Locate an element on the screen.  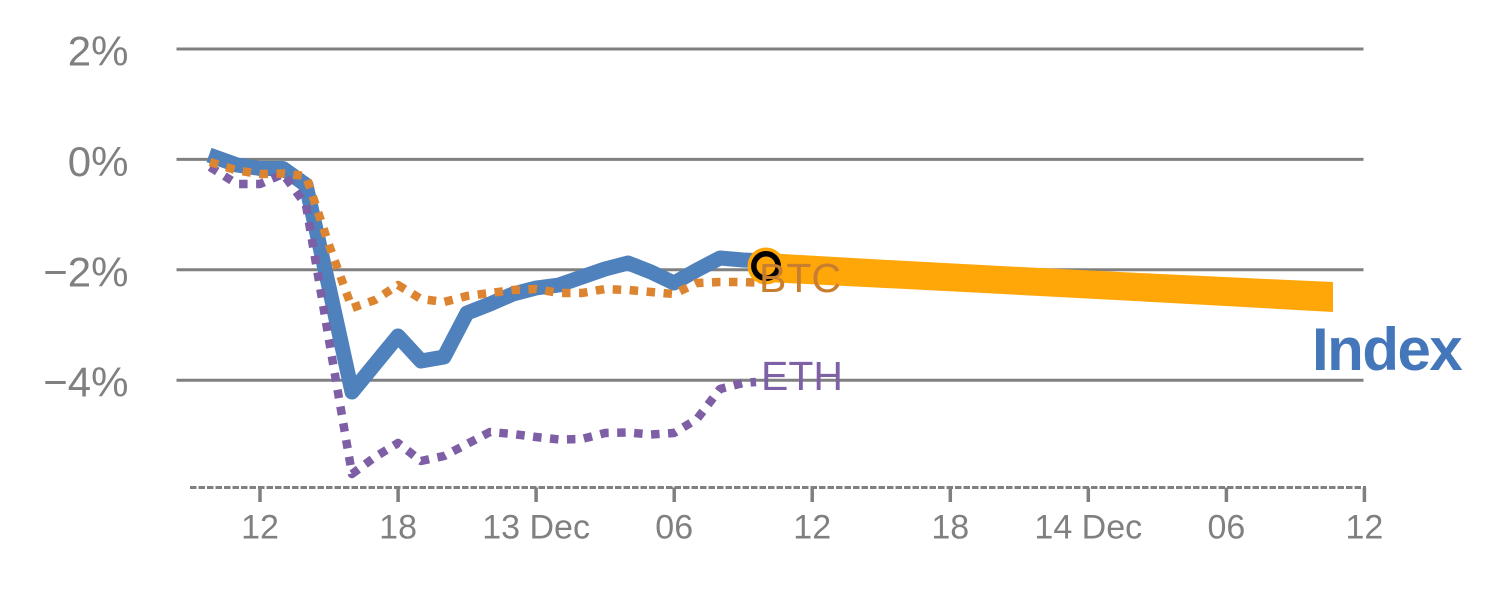
svg-text: BTC is located at coordinates (800, 278).